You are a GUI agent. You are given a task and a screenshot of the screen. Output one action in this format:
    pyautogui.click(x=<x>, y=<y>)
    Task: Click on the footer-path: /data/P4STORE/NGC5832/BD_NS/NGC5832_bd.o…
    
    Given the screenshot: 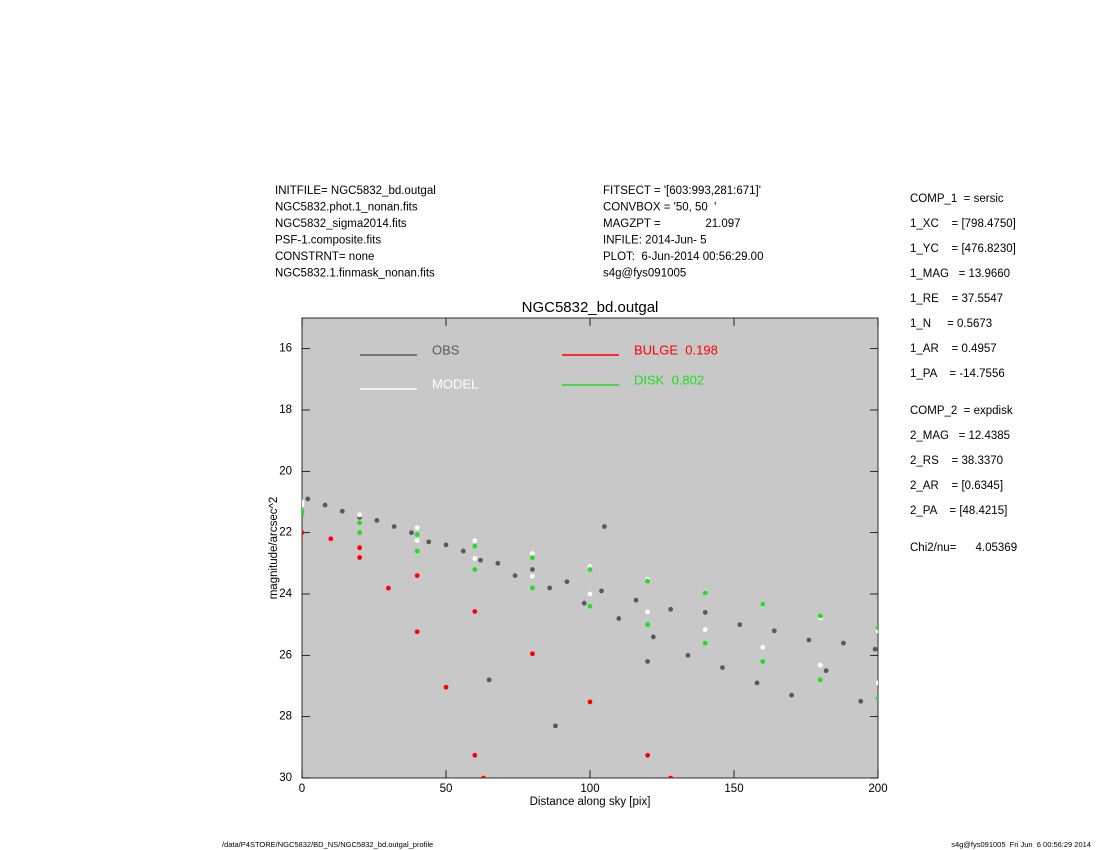 What is the action you would take?
    pyautogui.click(x=327, y=844)
    